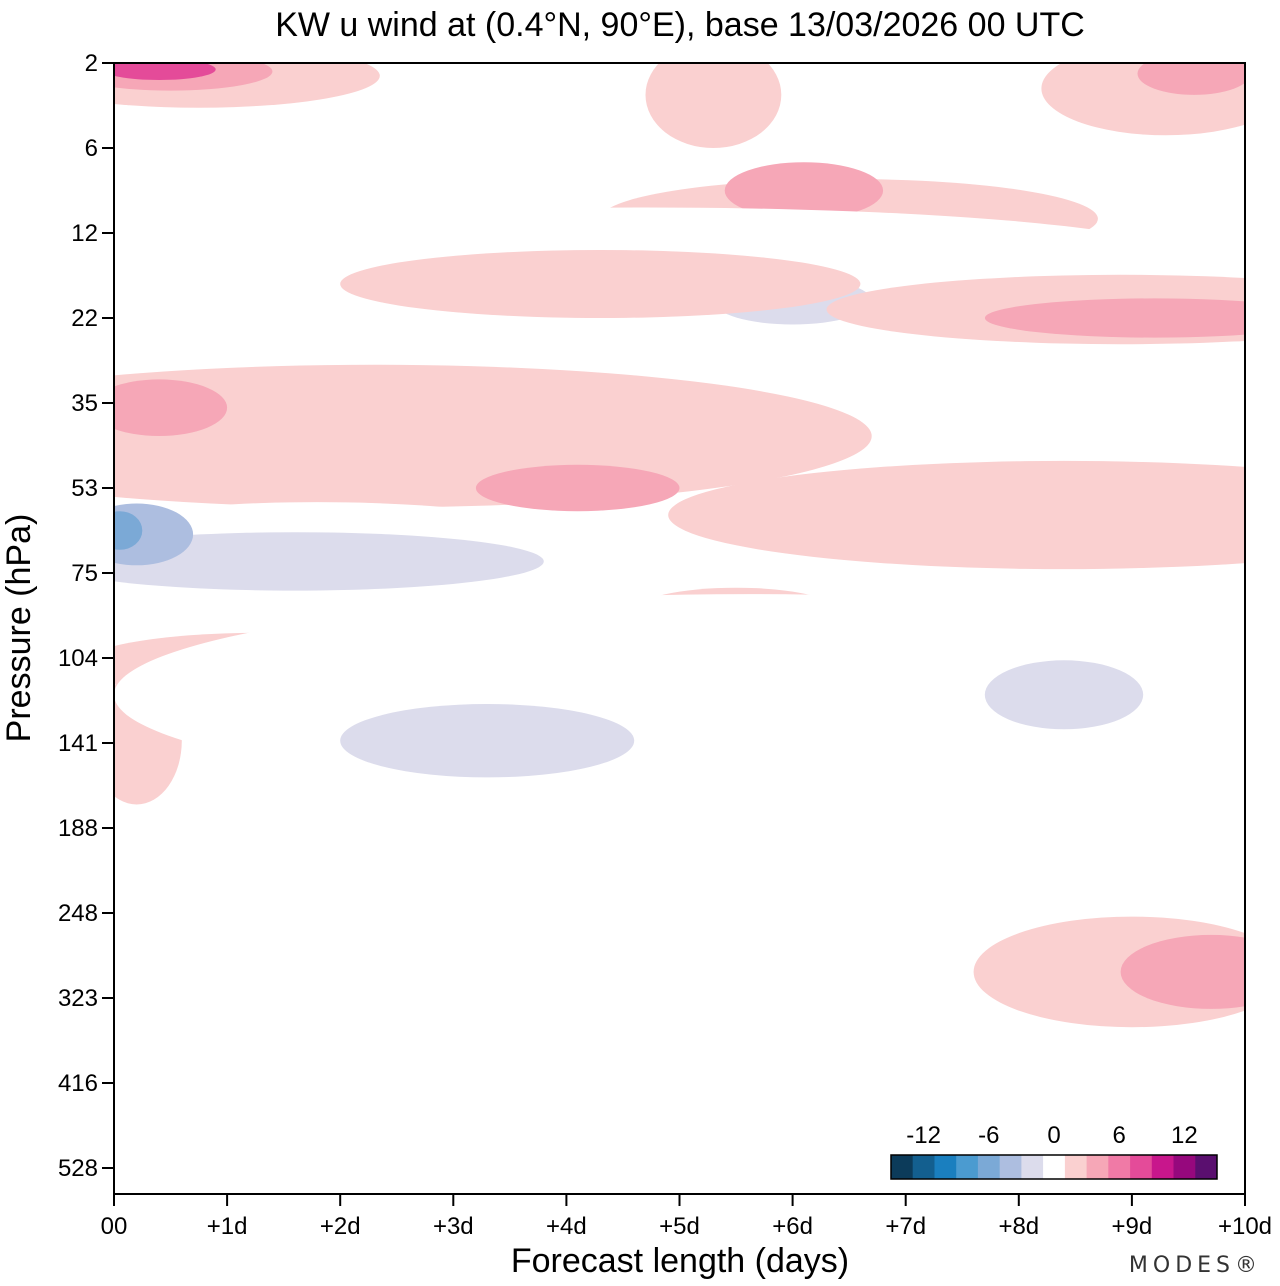 The image size is (1280, 1286). I want to click on y-tick-label: 2, so click(91, 63).